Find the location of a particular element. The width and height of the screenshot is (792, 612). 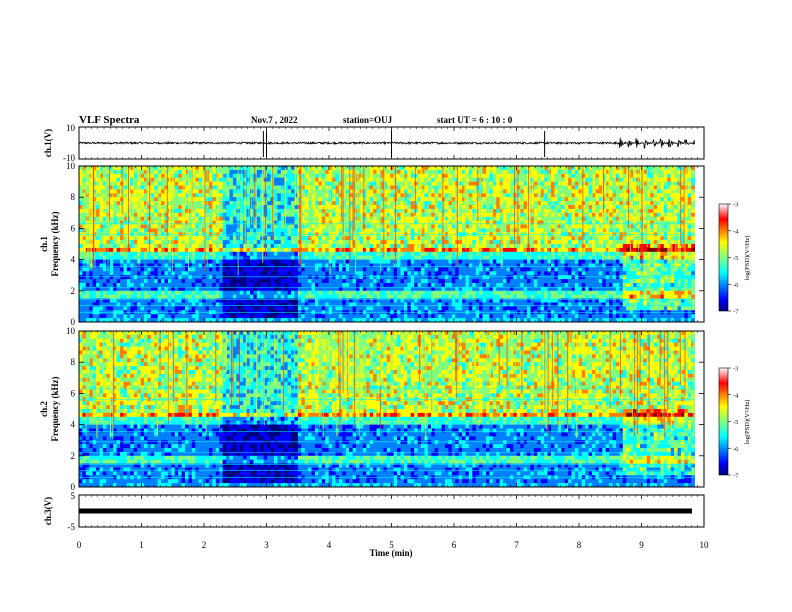

spec2-ylabel-line1: ch.2 is located at coordinates (44, 409).